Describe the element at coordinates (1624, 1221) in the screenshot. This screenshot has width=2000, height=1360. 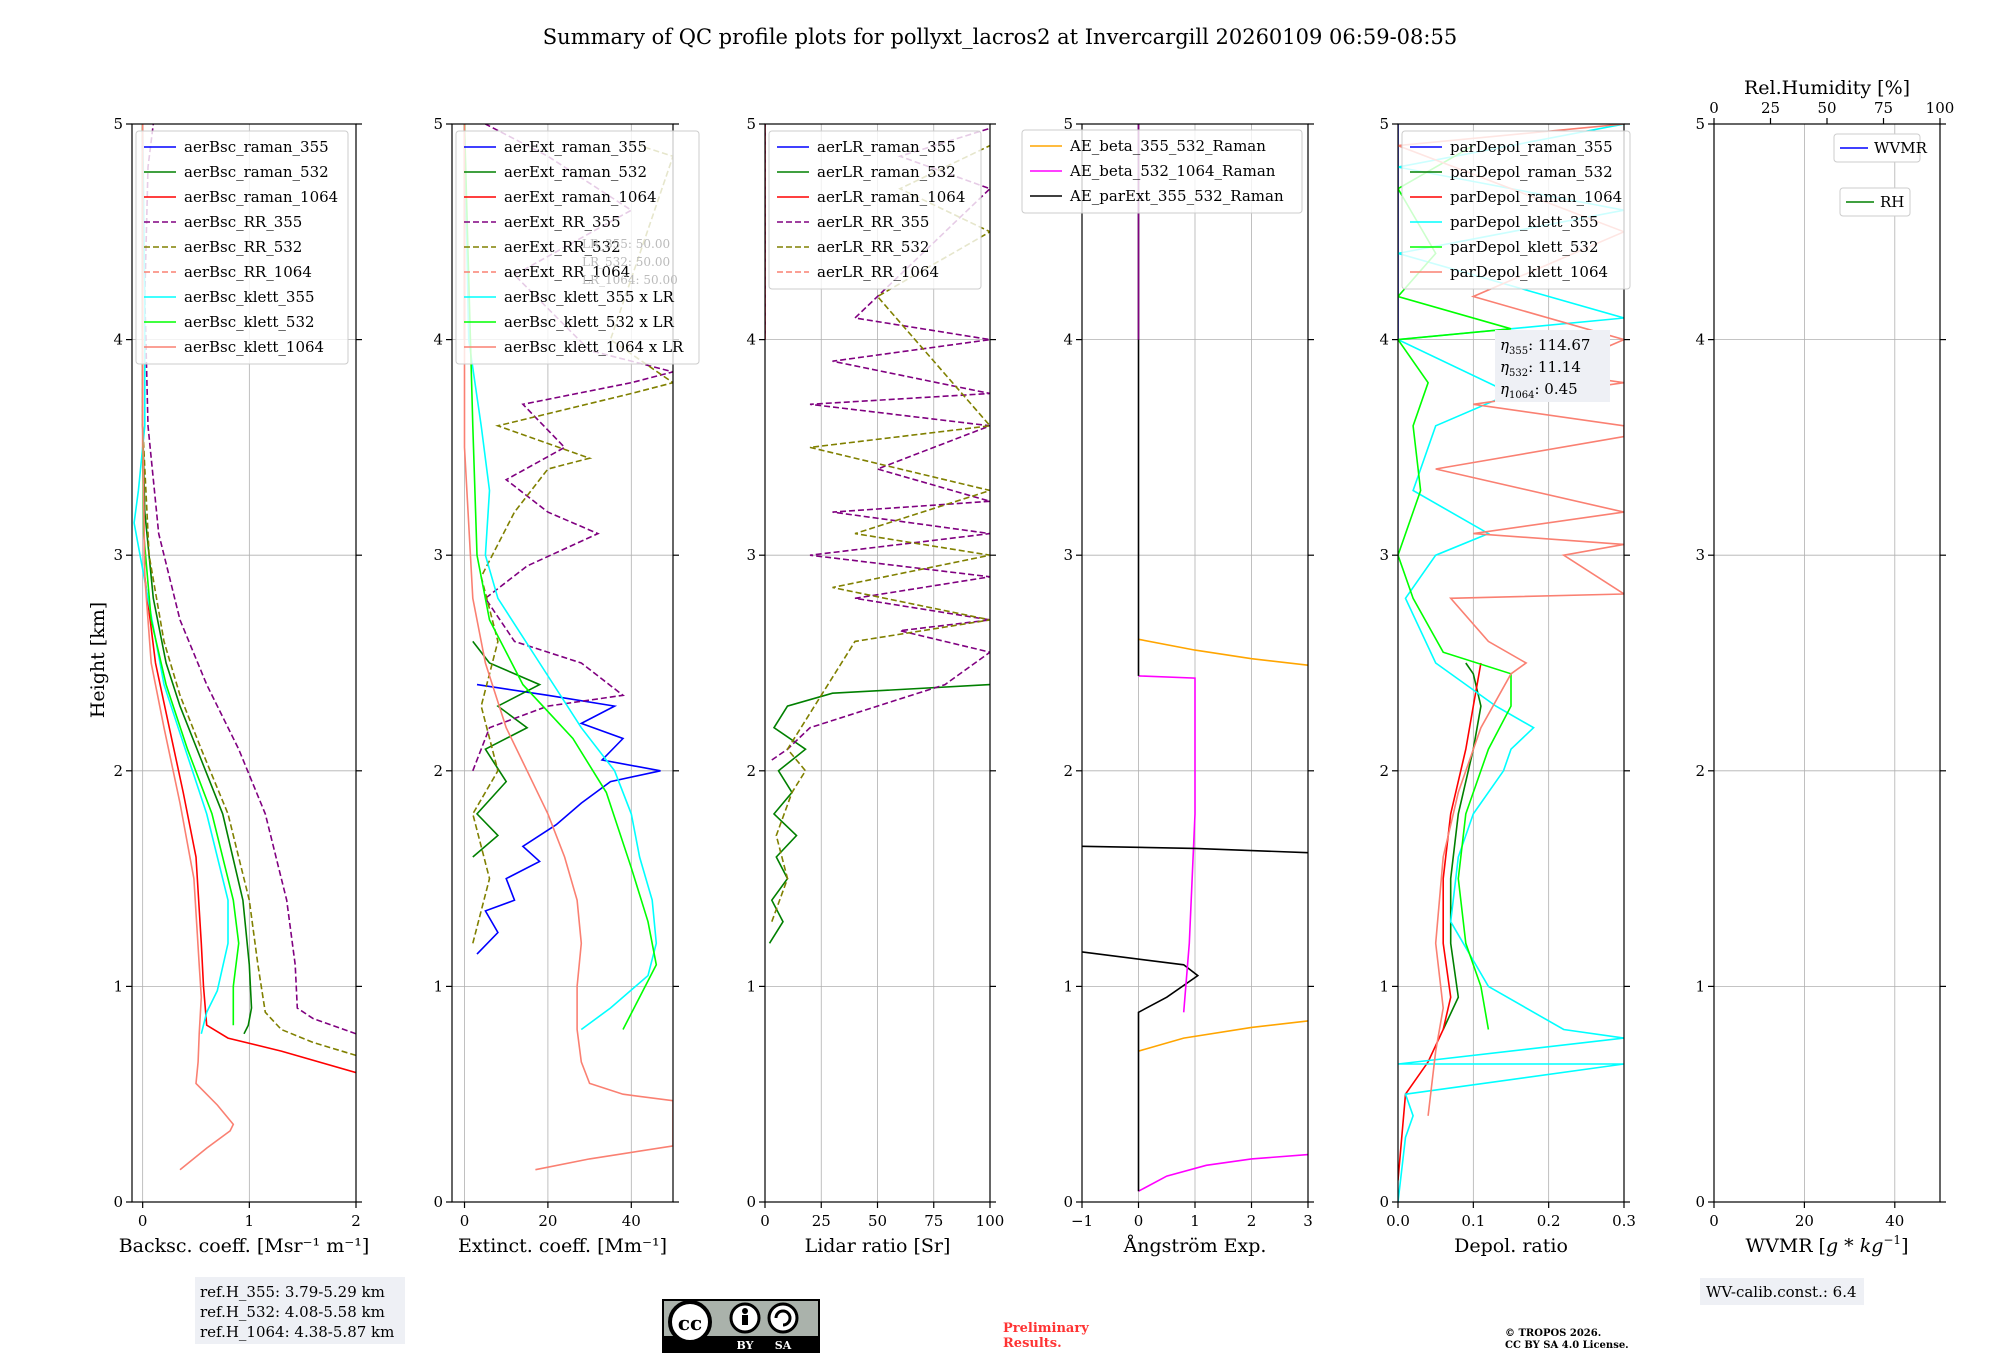
I see `x-tick-label: 0.3` at that location.